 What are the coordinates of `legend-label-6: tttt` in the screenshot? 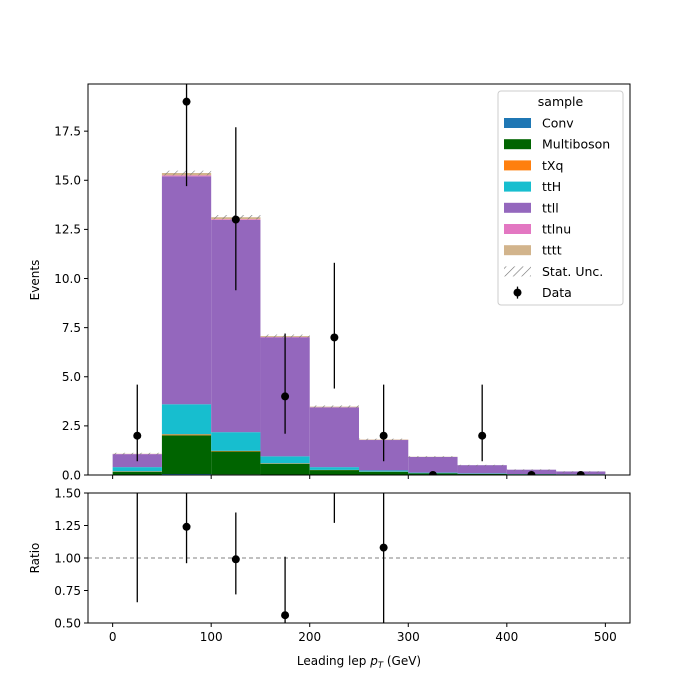 It's located at (552, 250).